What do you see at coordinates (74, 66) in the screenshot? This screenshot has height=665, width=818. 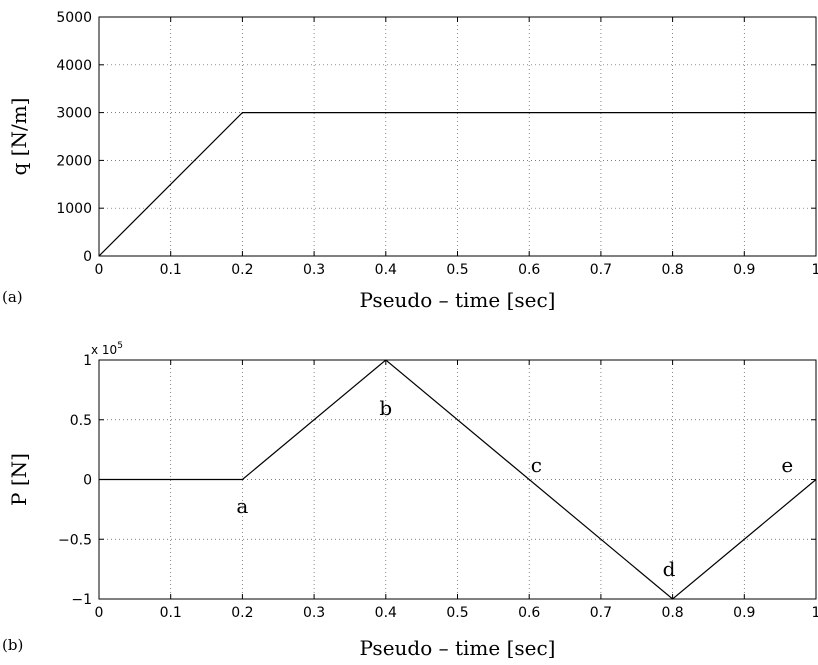 I see `chart0-y-tick-label: 4000` at bounding box center [74, 66].